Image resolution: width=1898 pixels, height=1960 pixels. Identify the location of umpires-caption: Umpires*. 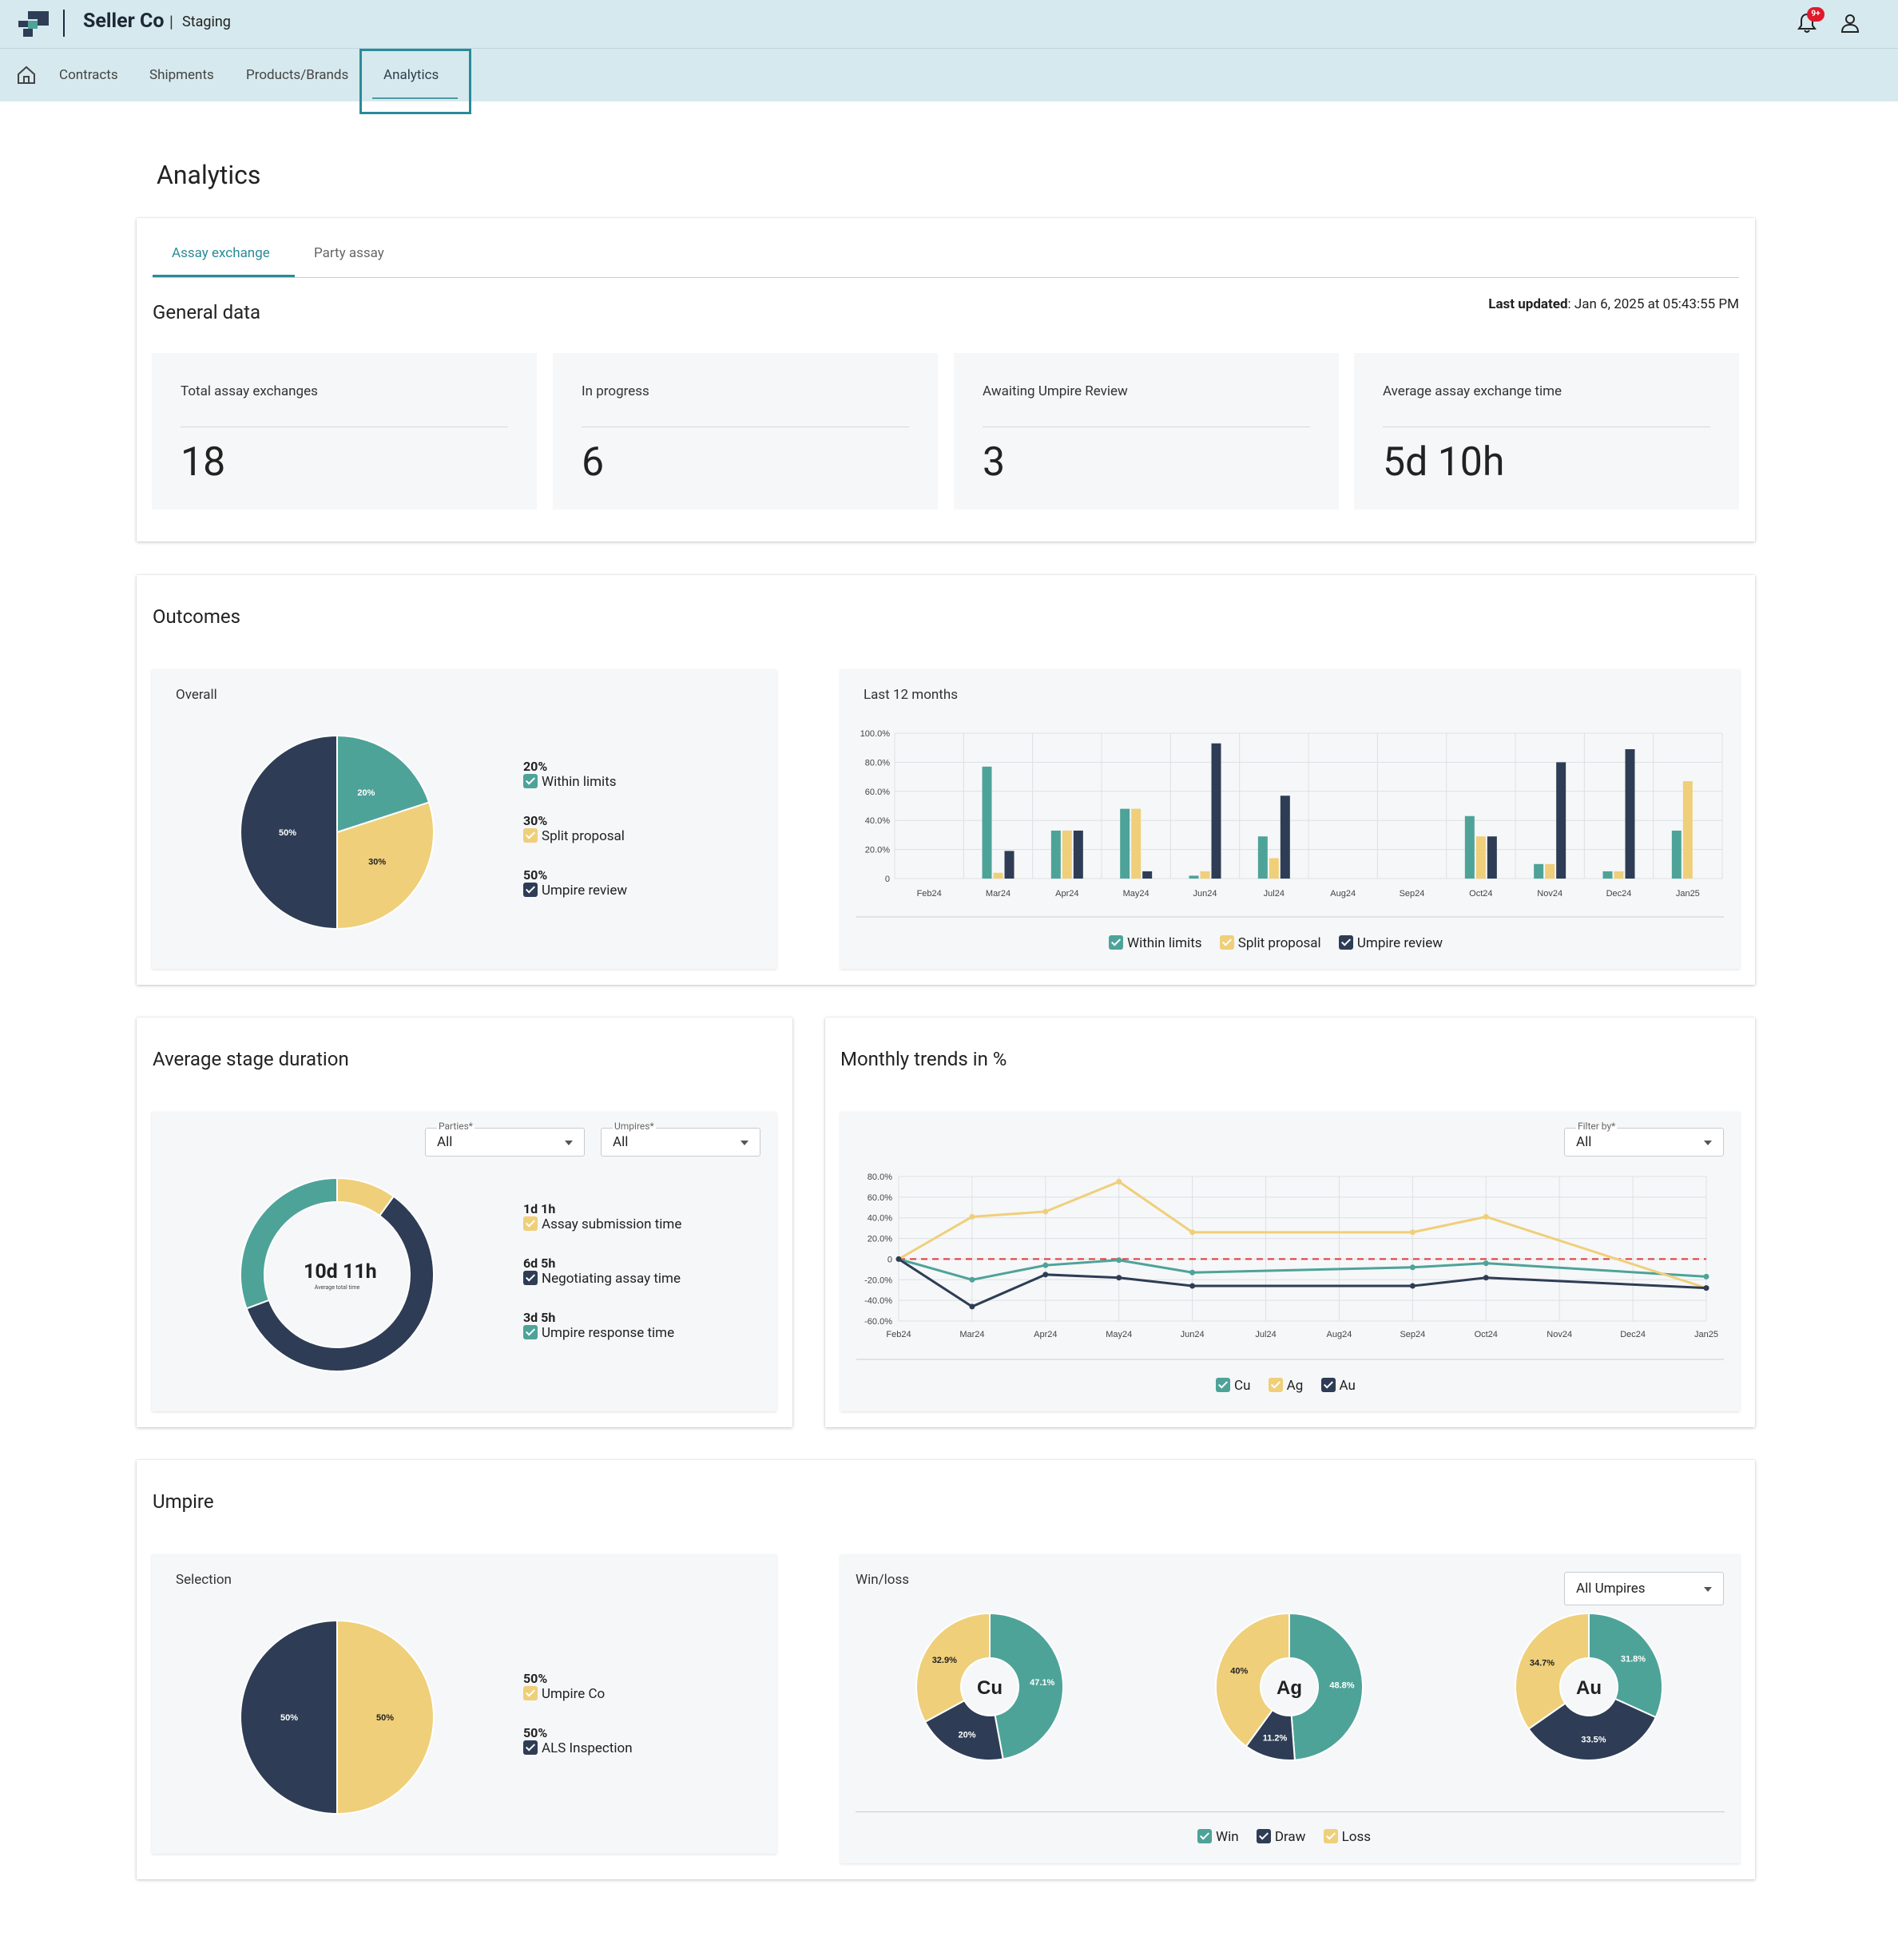
(635, 1126).